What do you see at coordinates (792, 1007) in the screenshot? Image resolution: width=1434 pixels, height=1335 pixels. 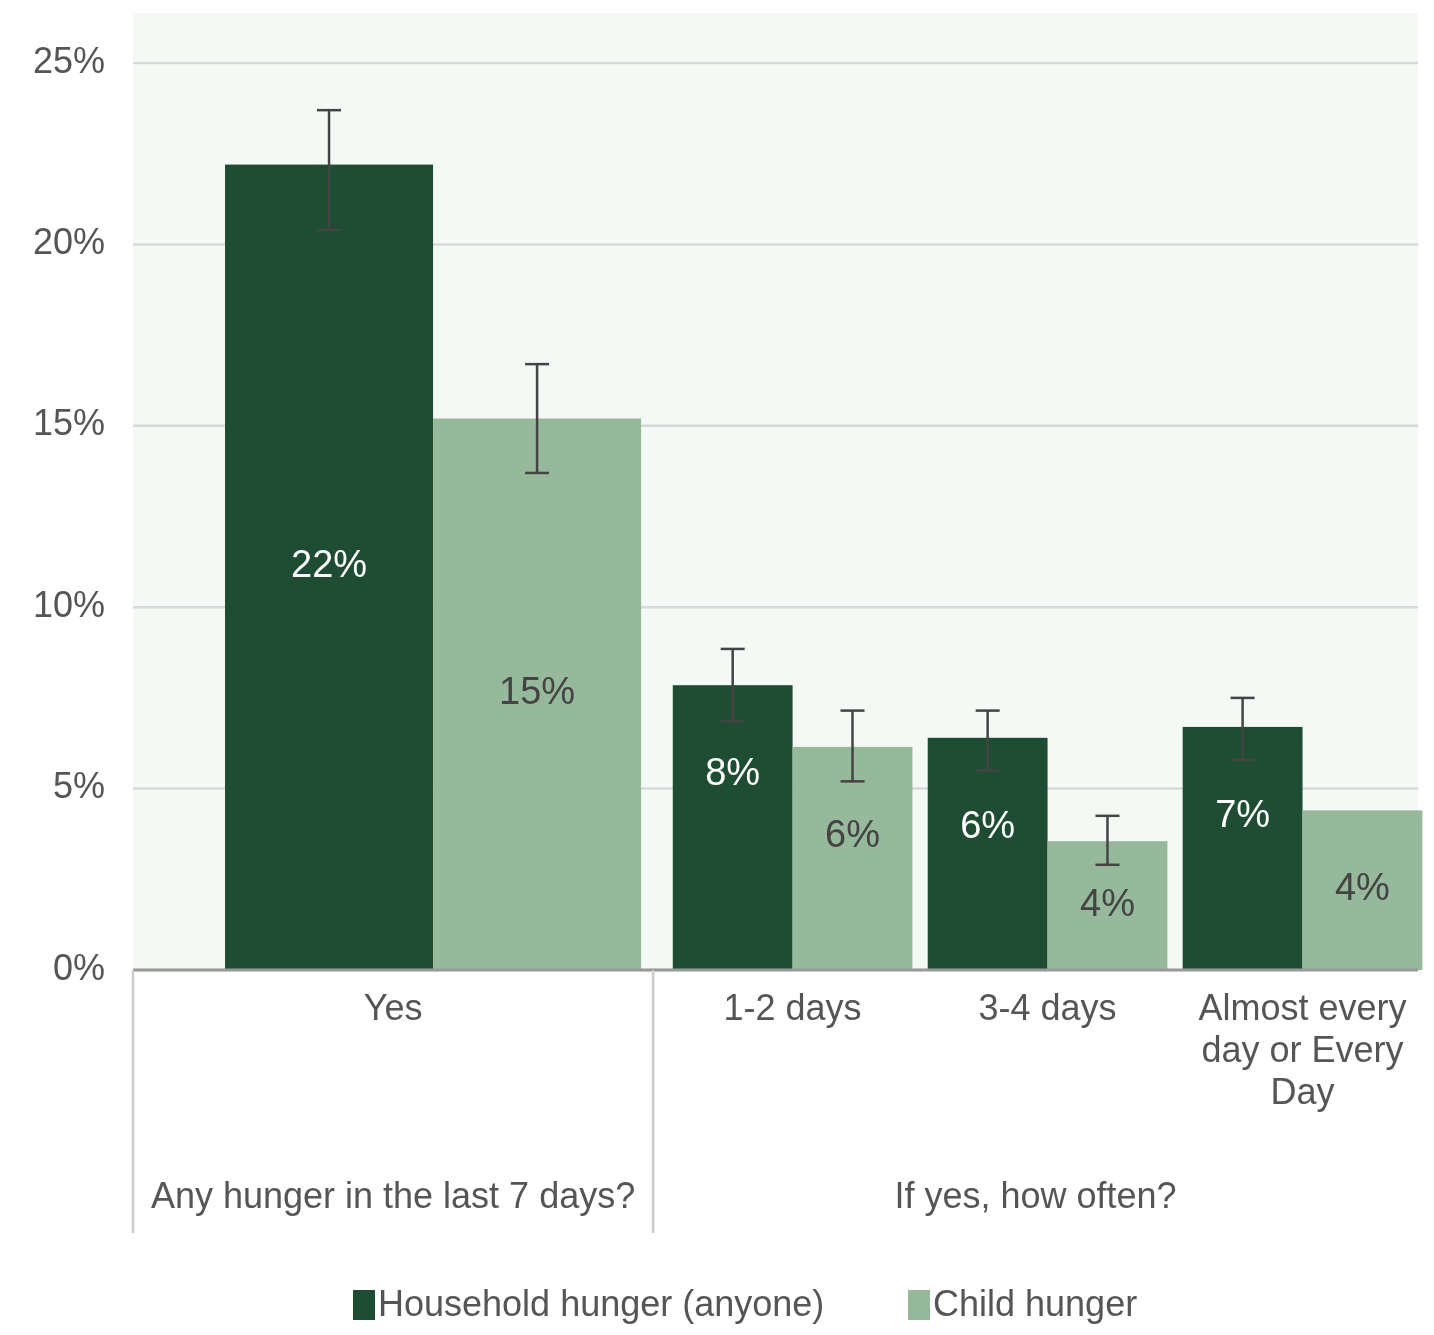 I see `x-tick-label: 1-2 days` at bounding box center [792, 1007].